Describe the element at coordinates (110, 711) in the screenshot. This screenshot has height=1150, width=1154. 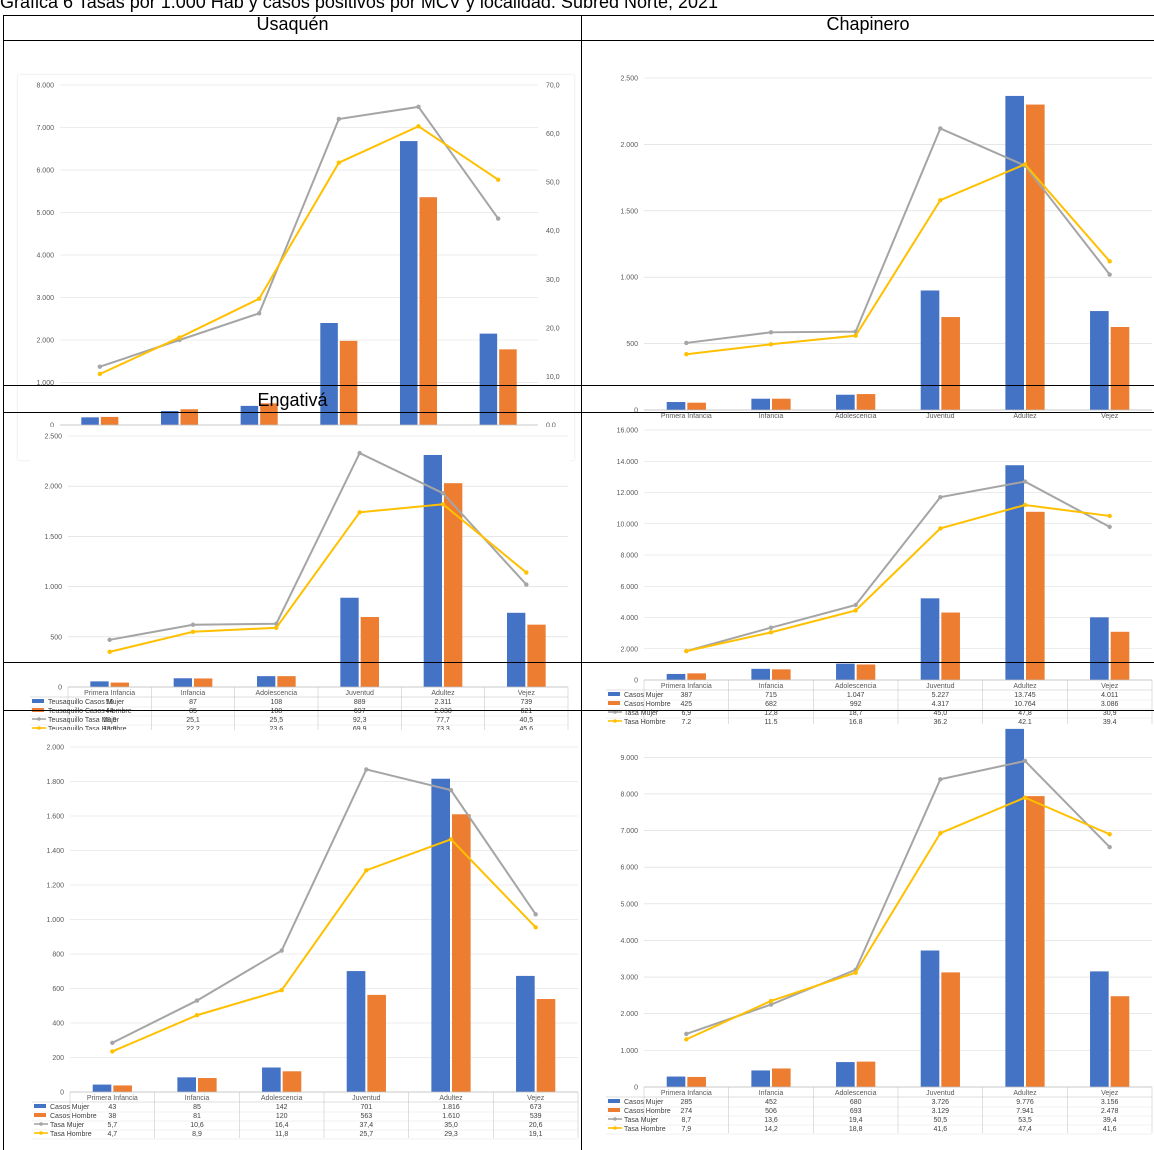
I see `table-cell: 44` at that location.